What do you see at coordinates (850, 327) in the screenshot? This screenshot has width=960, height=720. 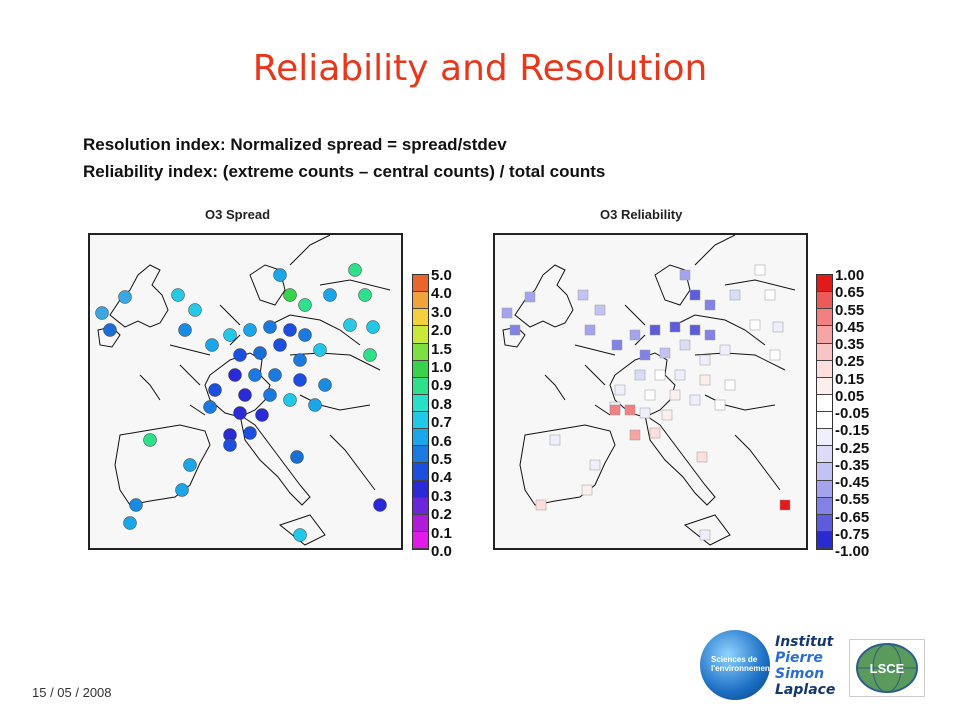 I see `reliability-tick-label: 0.45` at bounding box center [850, 327].